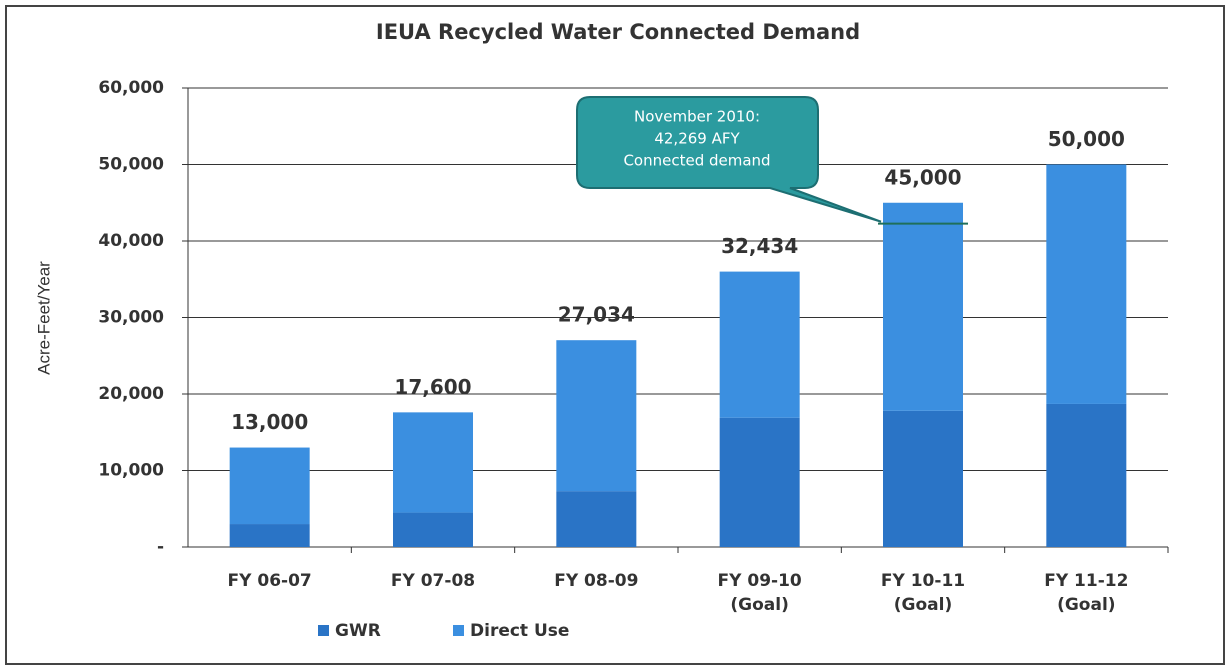 This screenshot has height=671, width=1232. Describe the element at coordinates (432, 387) in the screenshot. I see `total-label: 17,600` at that location.